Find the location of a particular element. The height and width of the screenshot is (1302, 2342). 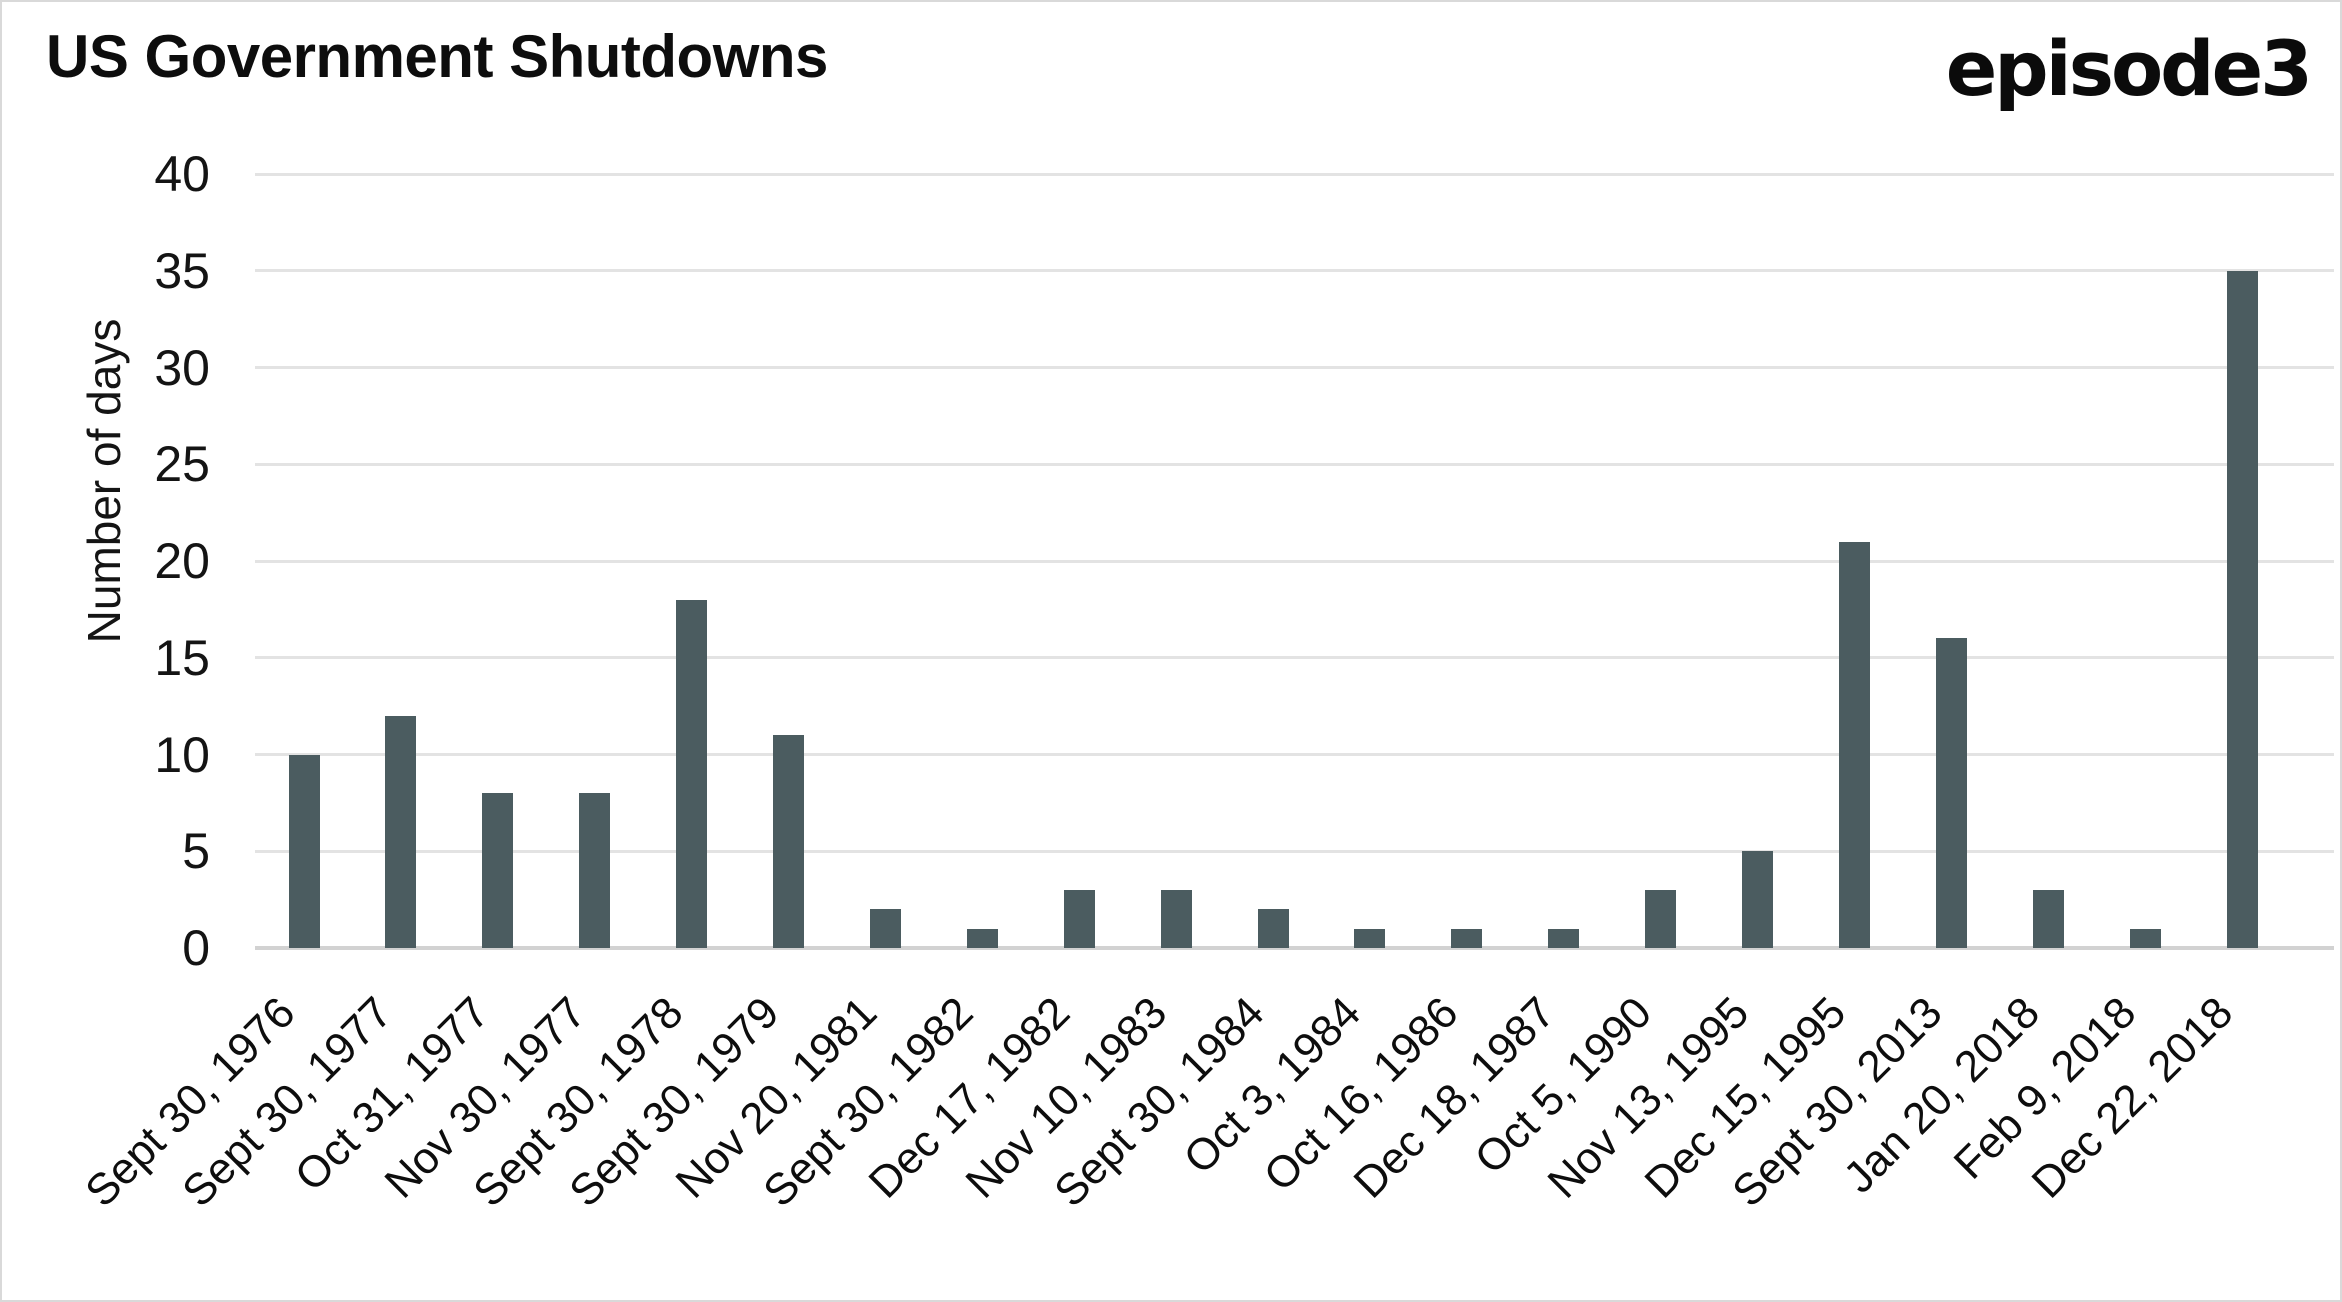

brand-logo-episode3: episode3 is located at coordinates (2129, 68).